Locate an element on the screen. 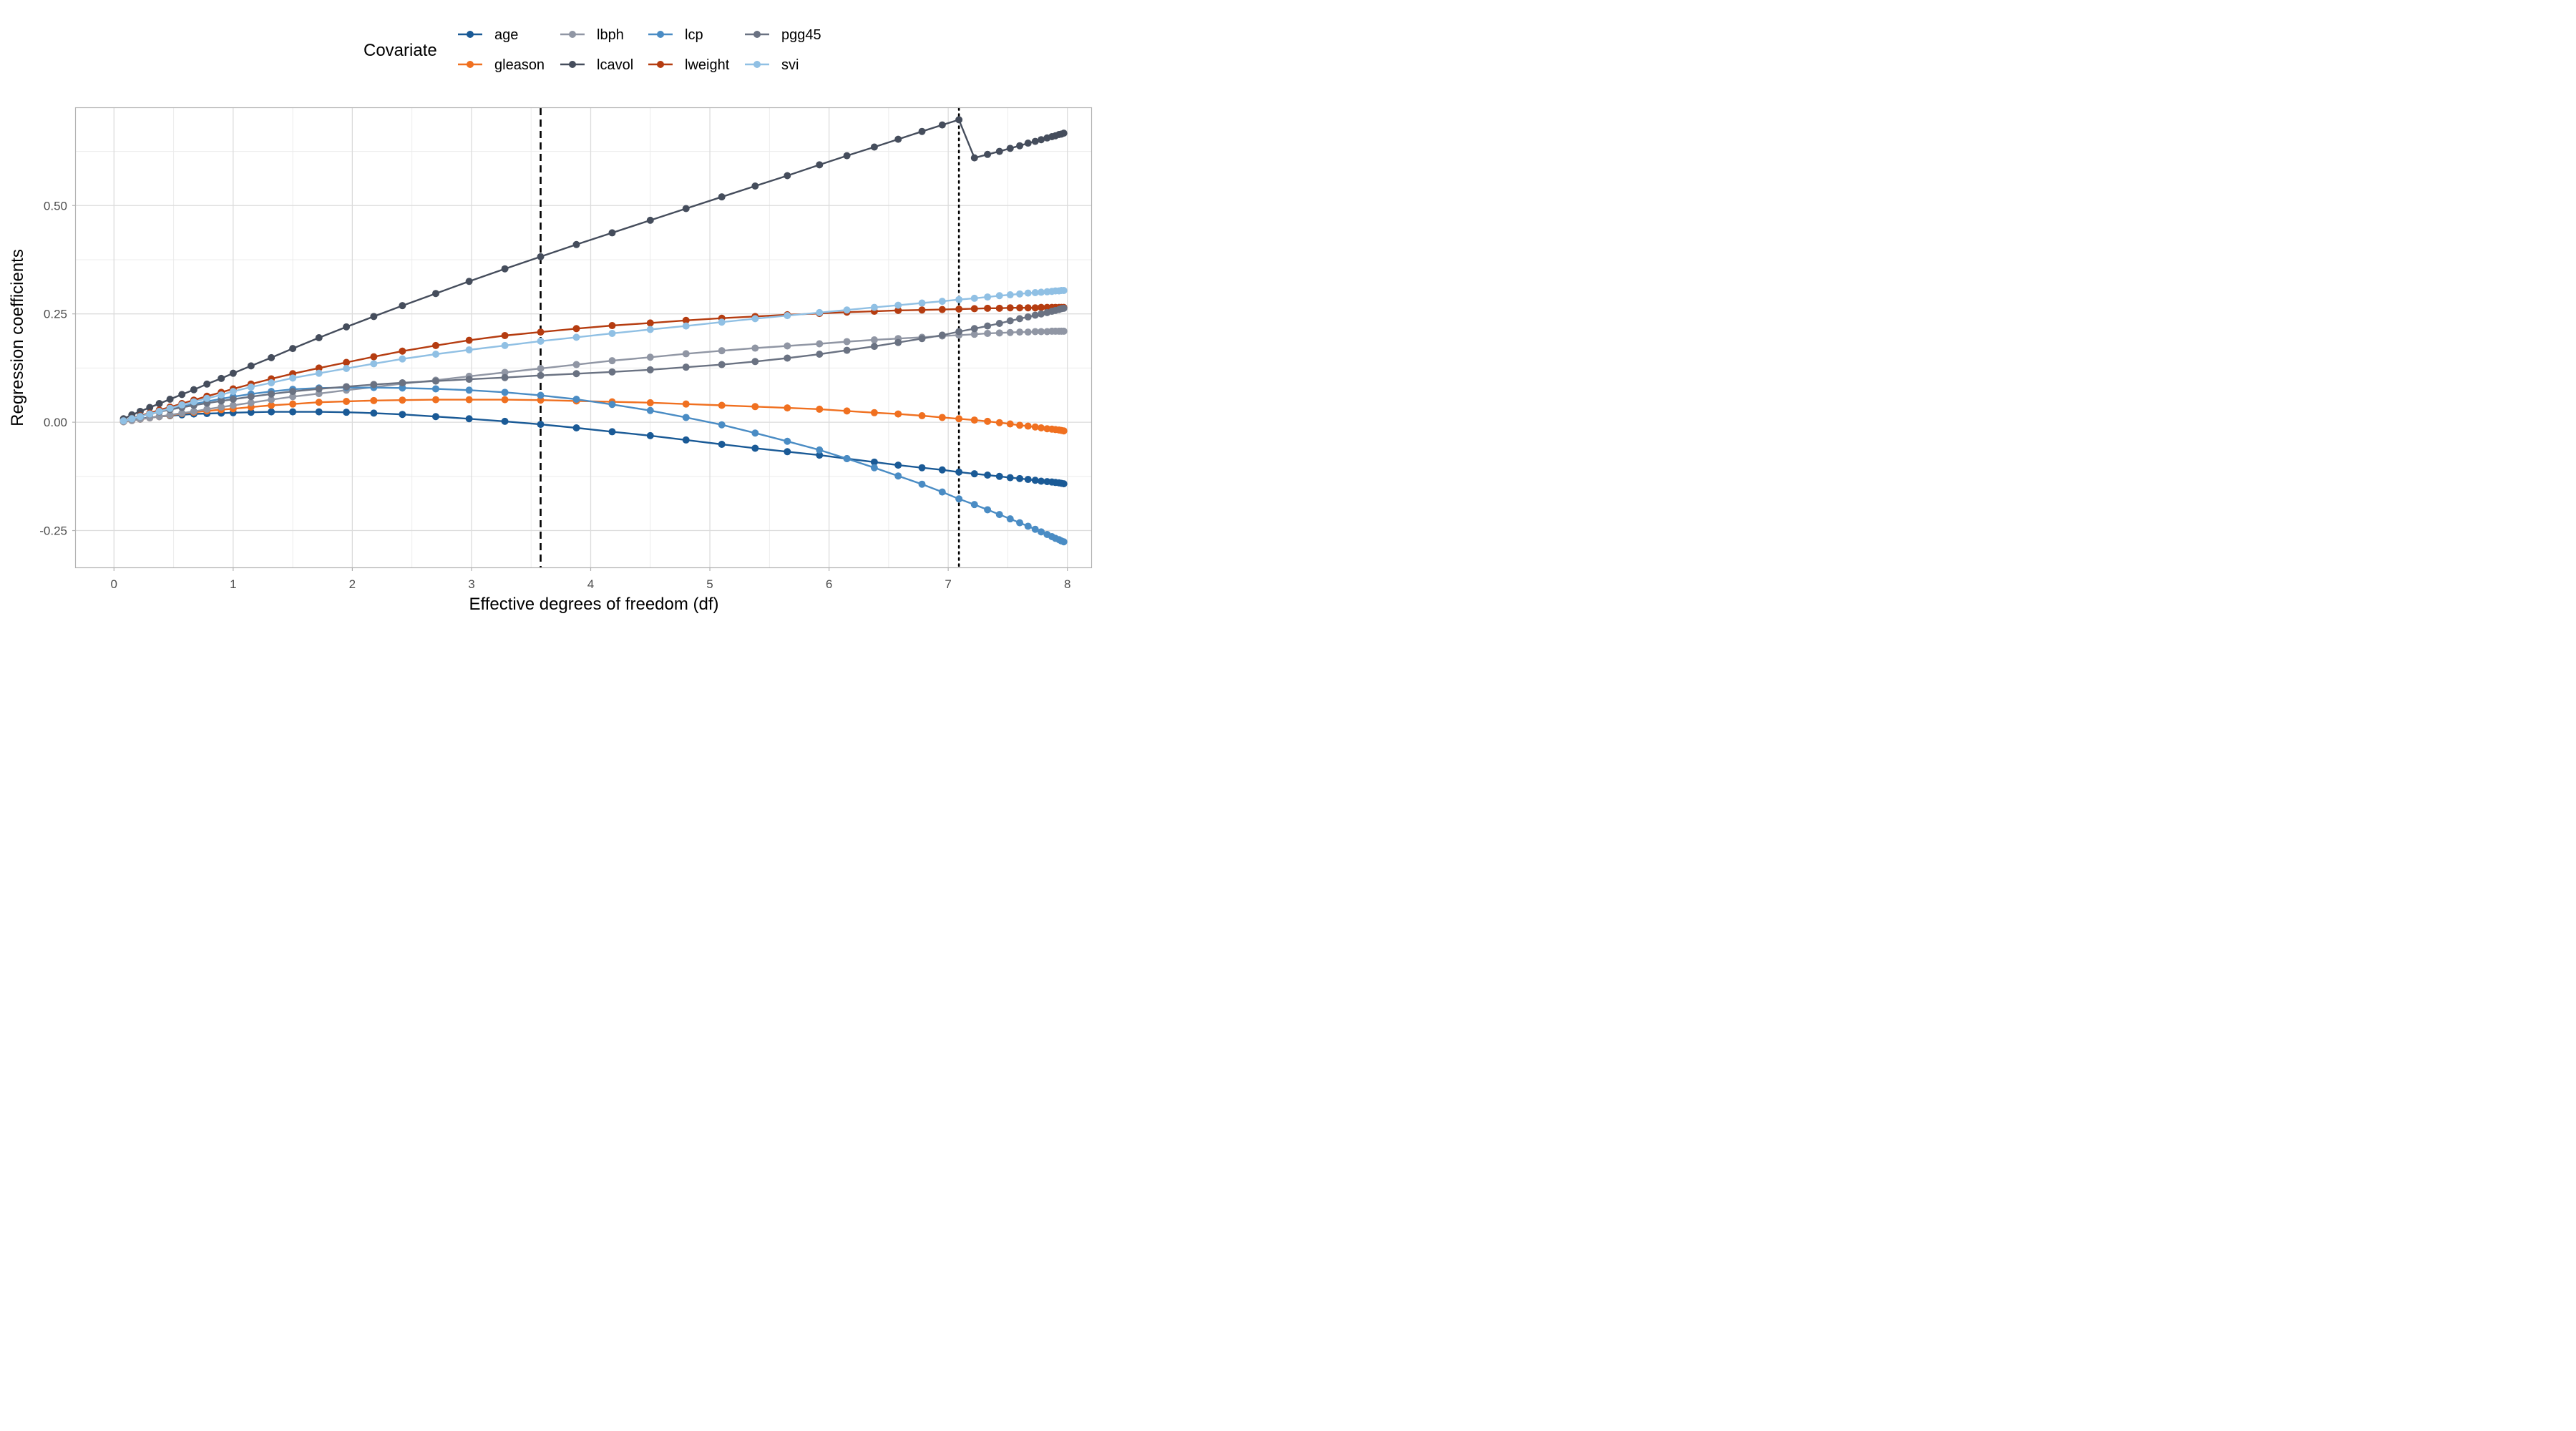 This screenshot has height=1431, width=2576. y-tick-label: -0.25 is located at coordinates (53, 531).